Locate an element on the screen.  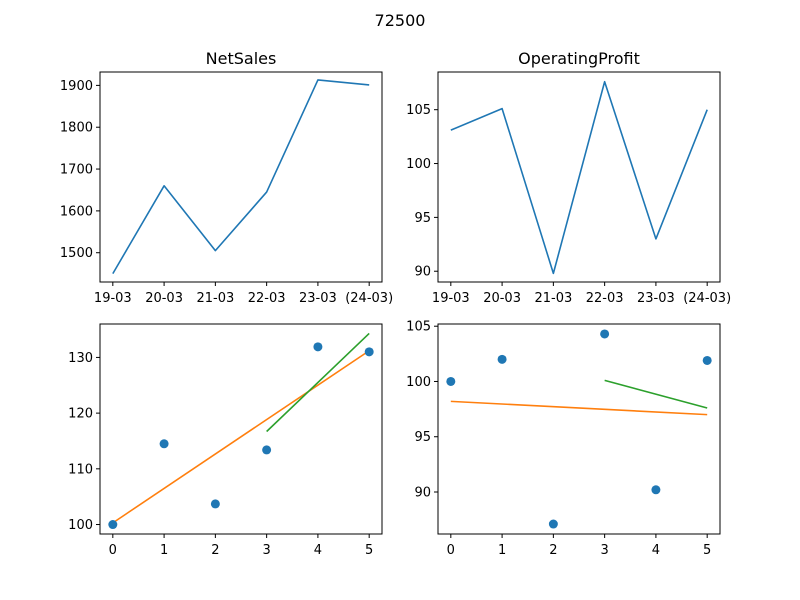
y-tick-label: 120 is located at coordinates (80, 414).